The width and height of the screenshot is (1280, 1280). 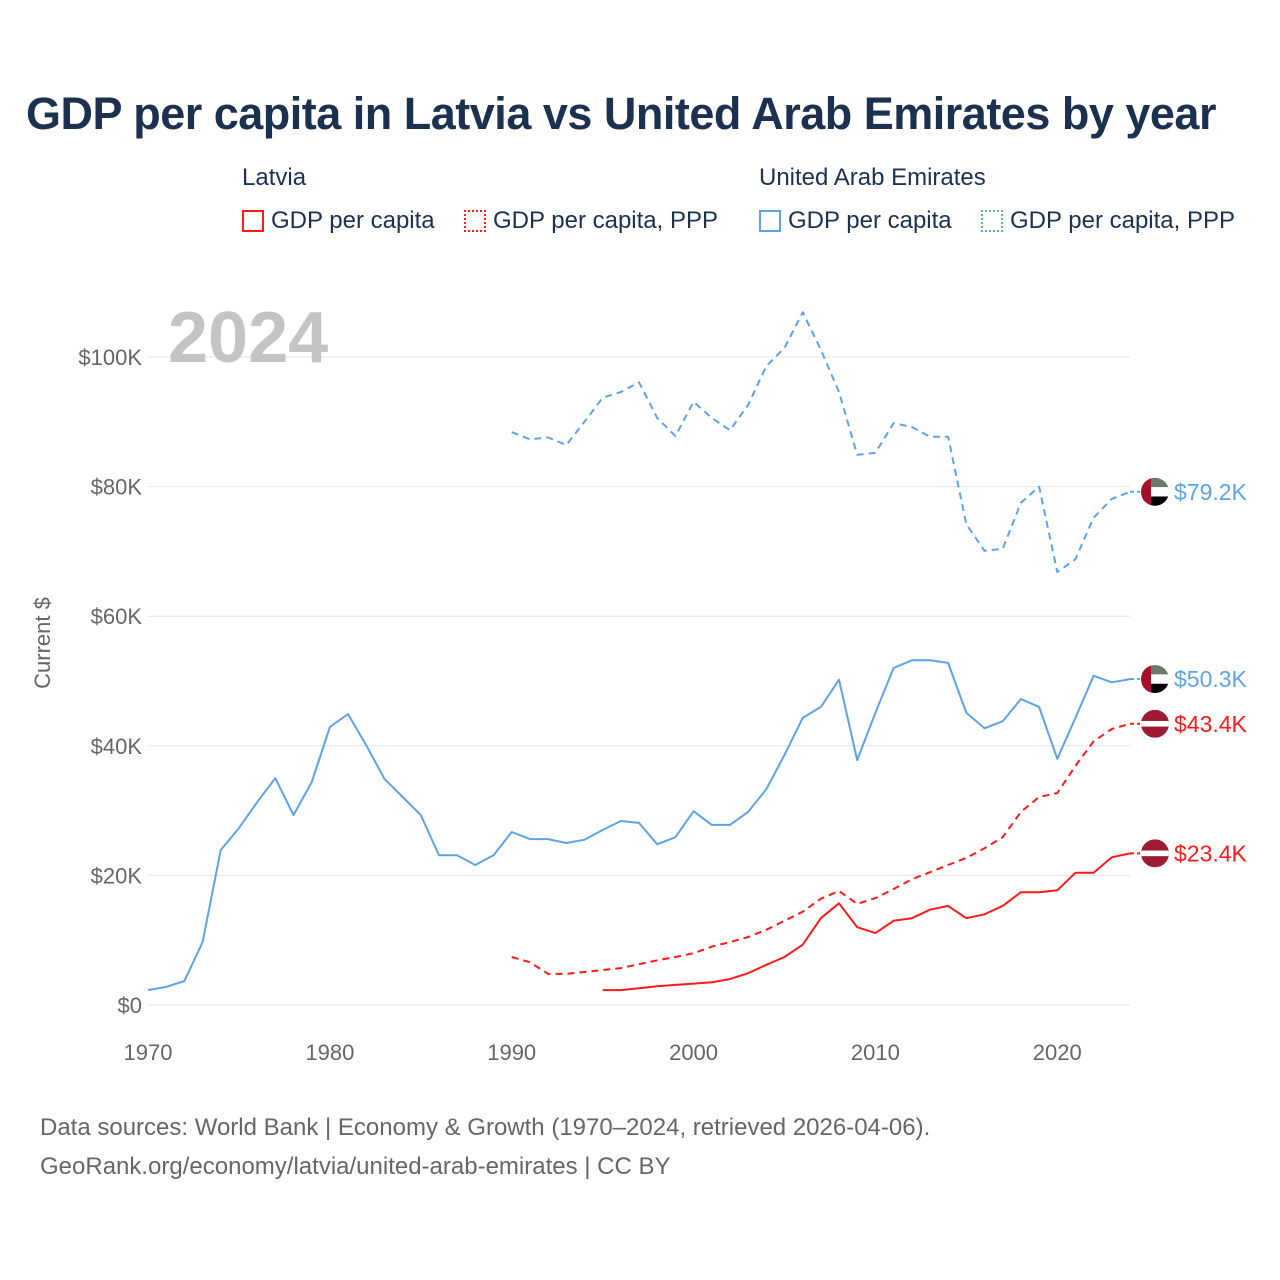 What do you see at coordinates (693, 1052) in the screenshot?
I see `x-tick-label: 2000` at bounding box center [693, 1052].